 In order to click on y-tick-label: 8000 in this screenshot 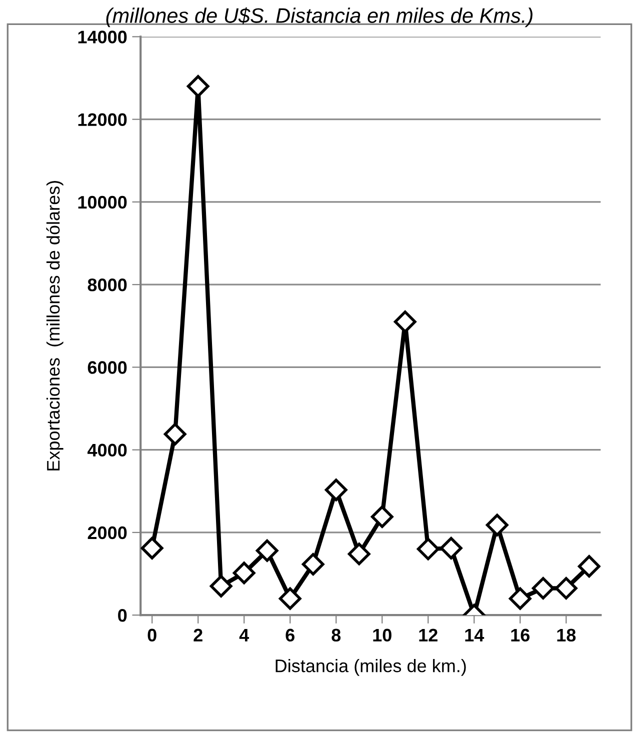, I will do `click(107, 285)`.